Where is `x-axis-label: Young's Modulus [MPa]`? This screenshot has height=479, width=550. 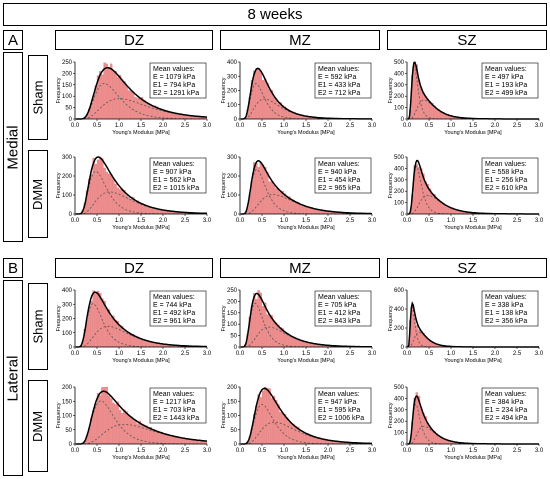
x-axis-label: Young's Modulus [MPa] is located at coordinates (306, 361).